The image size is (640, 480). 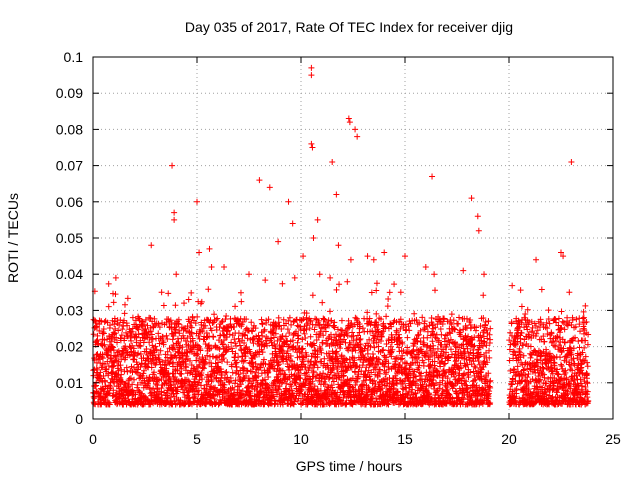 I want to click on y-tick-labels: 00.010.020.030.040.050.060.070.080.090.1, so click(x=69, y=238).